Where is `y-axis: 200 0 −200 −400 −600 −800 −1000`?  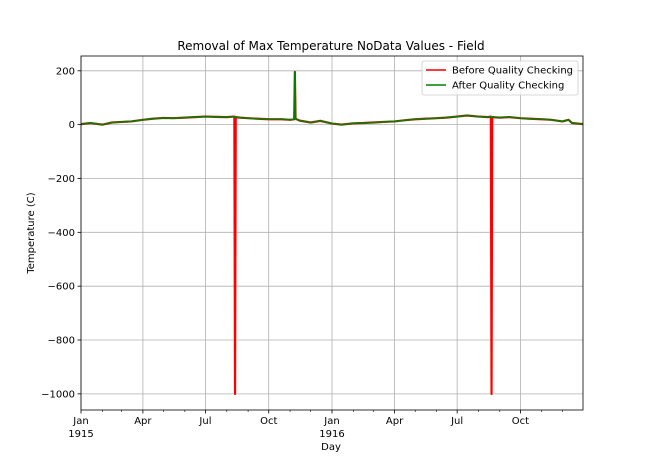
y-axis: 200 0 −200 −400 −600 −800 −1000 is located at coordinates (61, 233).